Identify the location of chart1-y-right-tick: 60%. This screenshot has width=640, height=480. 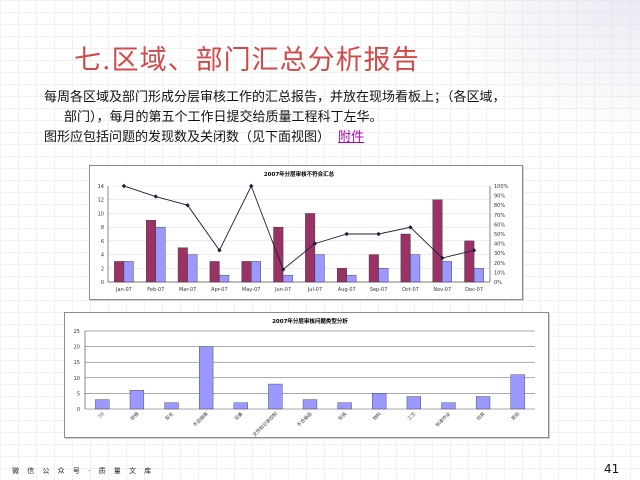
(499, 225).